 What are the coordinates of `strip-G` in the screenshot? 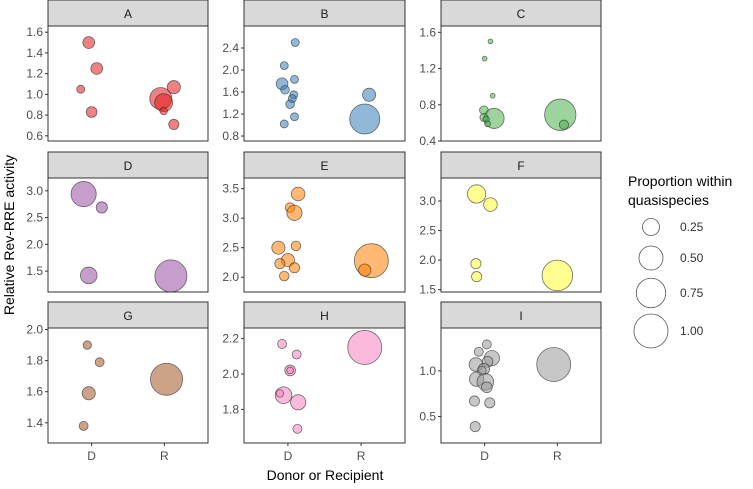 It's located at (128, 315).